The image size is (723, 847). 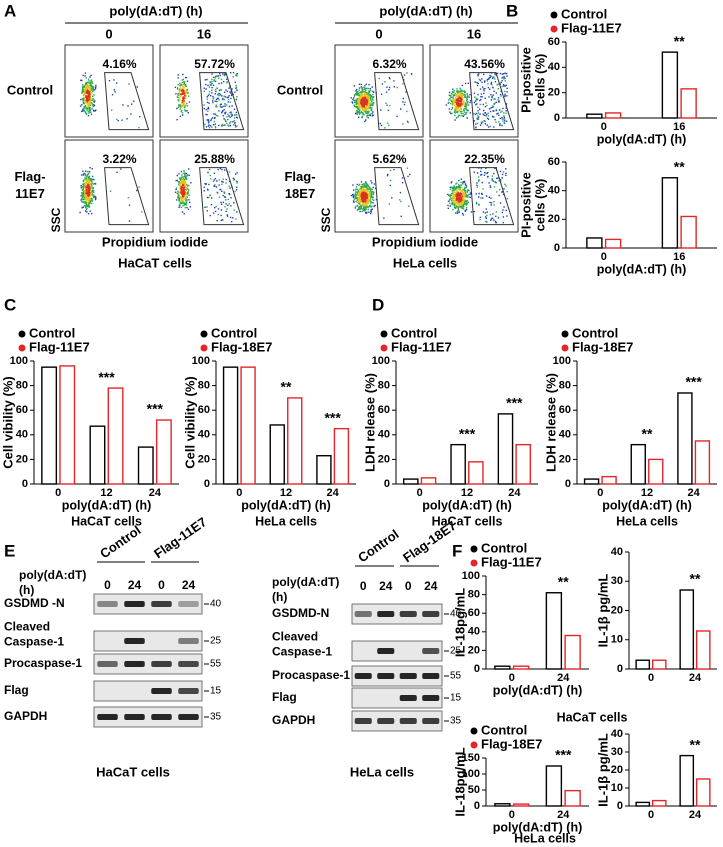 What do you see at coordinates (467, 521) in the screenshot?
I see `cell-line: HaCaT cells` at bounding box center [467, 521].